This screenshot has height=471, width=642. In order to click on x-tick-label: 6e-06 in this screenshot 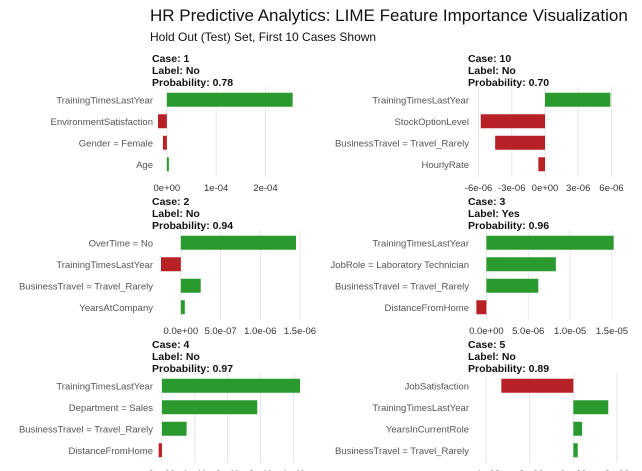, I will do `click(611, 188)`.